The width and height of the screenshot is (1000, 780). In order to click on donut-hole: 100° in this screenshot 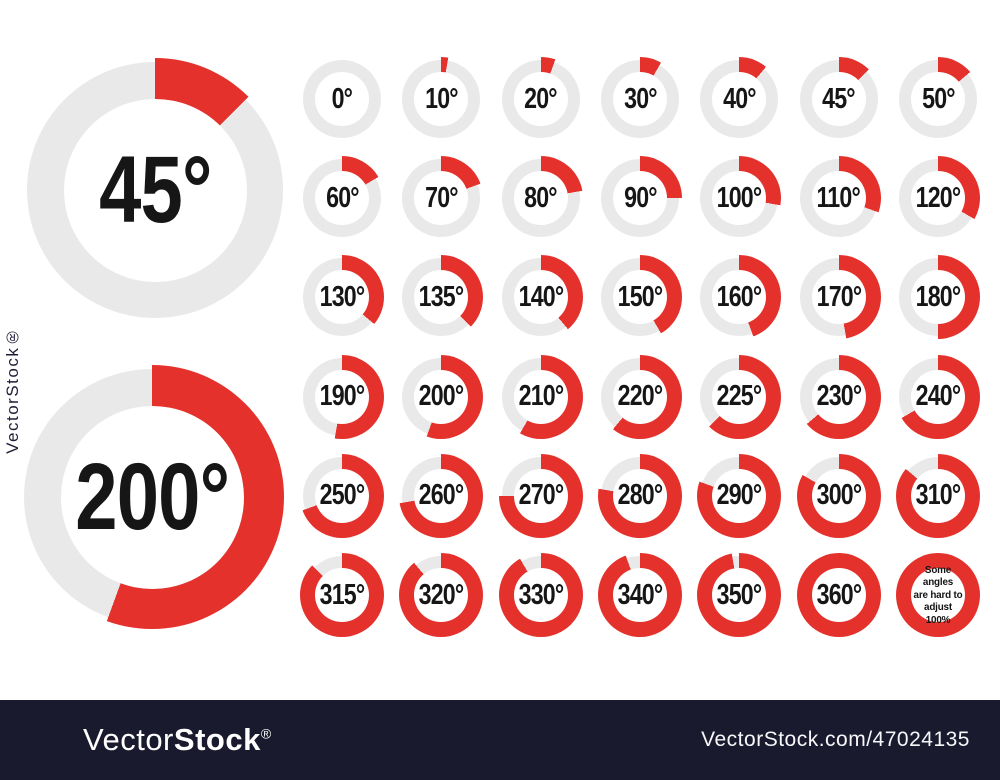, I will do `click(739, 198)`.